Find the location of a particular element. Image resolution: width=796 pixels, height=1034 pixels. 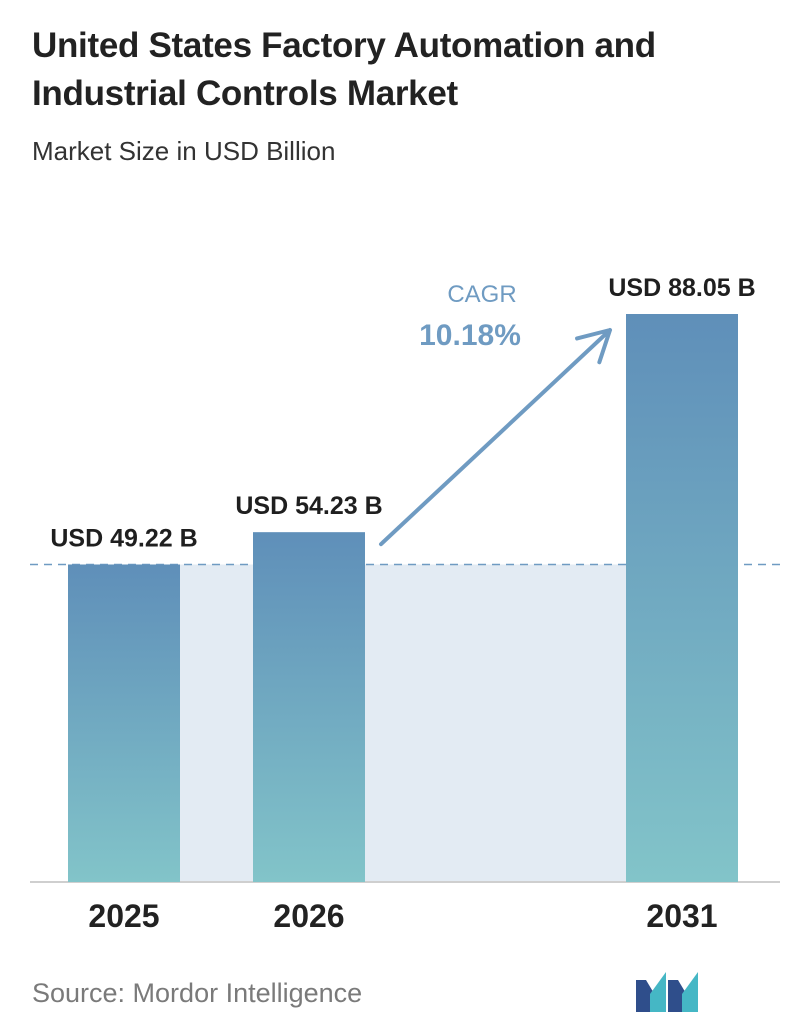

cagr-value: 10.18% is located at coordinates (470, 335).